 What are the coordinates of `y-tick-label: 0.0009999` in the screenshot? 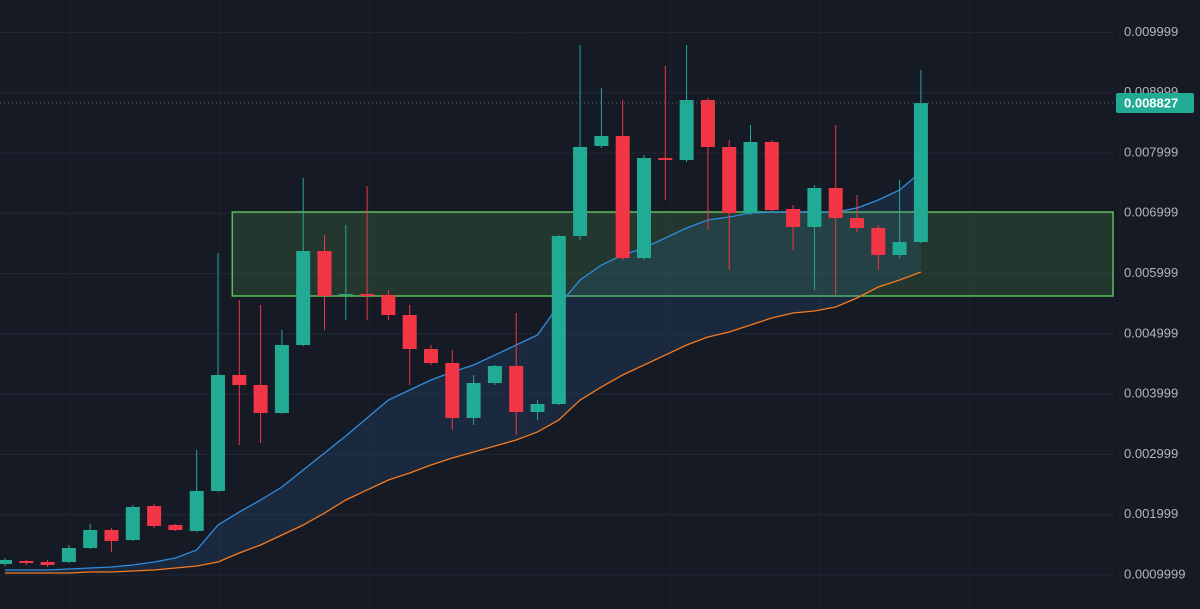 It's located at (1154, 573).